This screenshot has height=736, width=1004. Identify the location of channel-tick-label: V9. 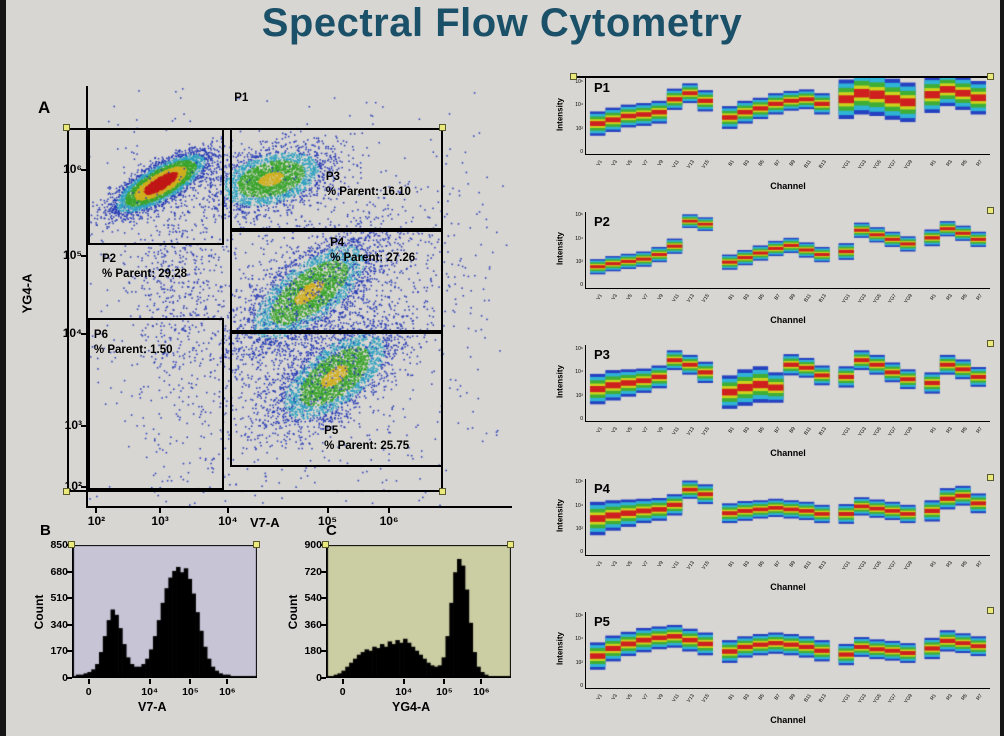
(661, 697).